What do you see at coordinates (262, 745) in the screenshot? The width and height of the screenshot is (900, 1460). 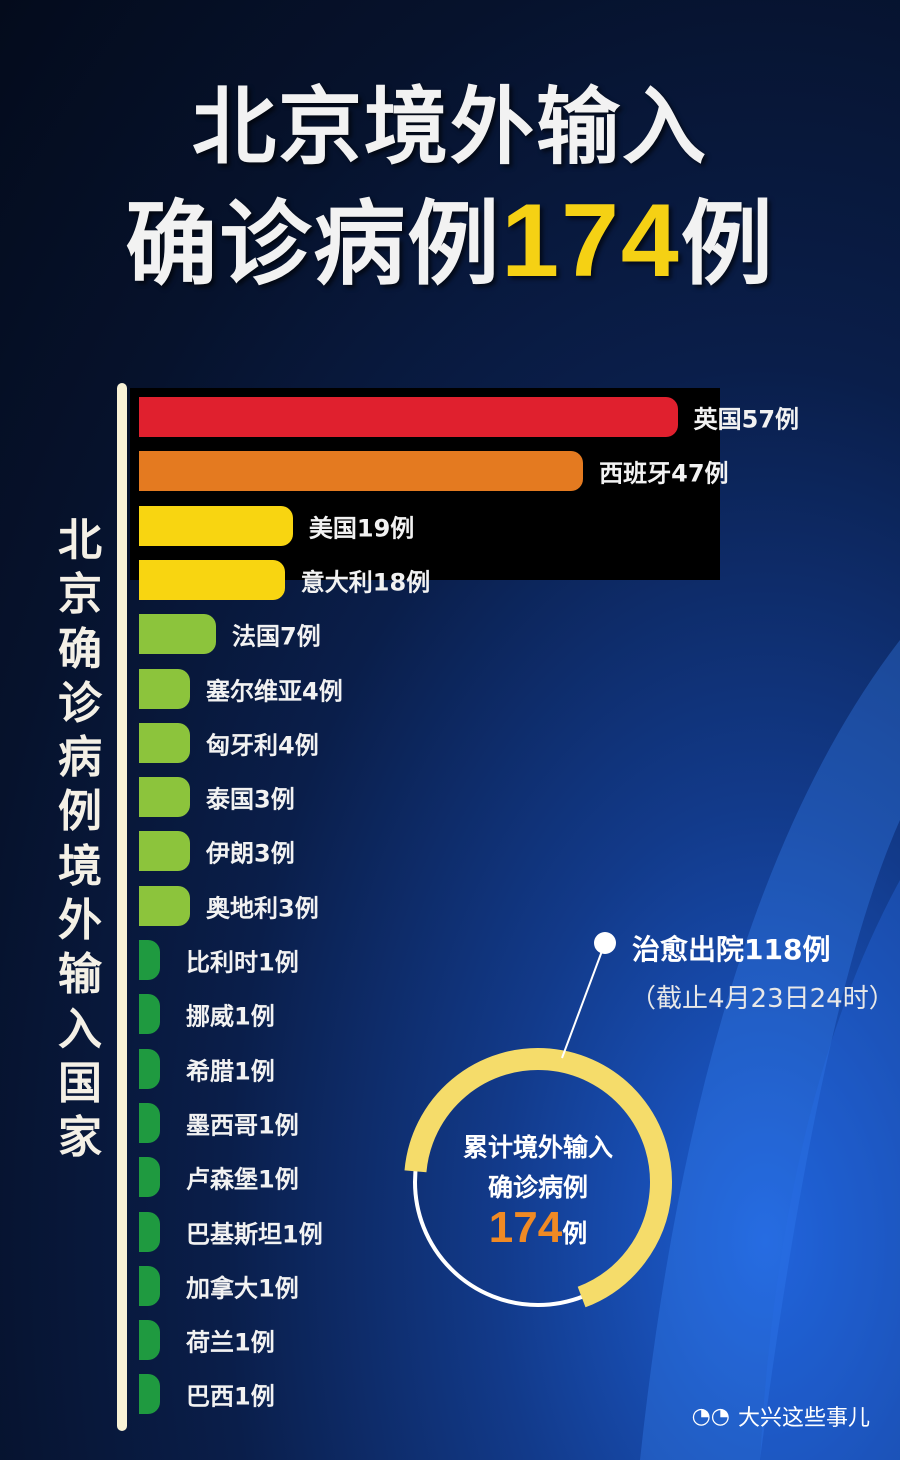 I see `bar-label: 匈牙利4例` at bounding box center [262, 745].